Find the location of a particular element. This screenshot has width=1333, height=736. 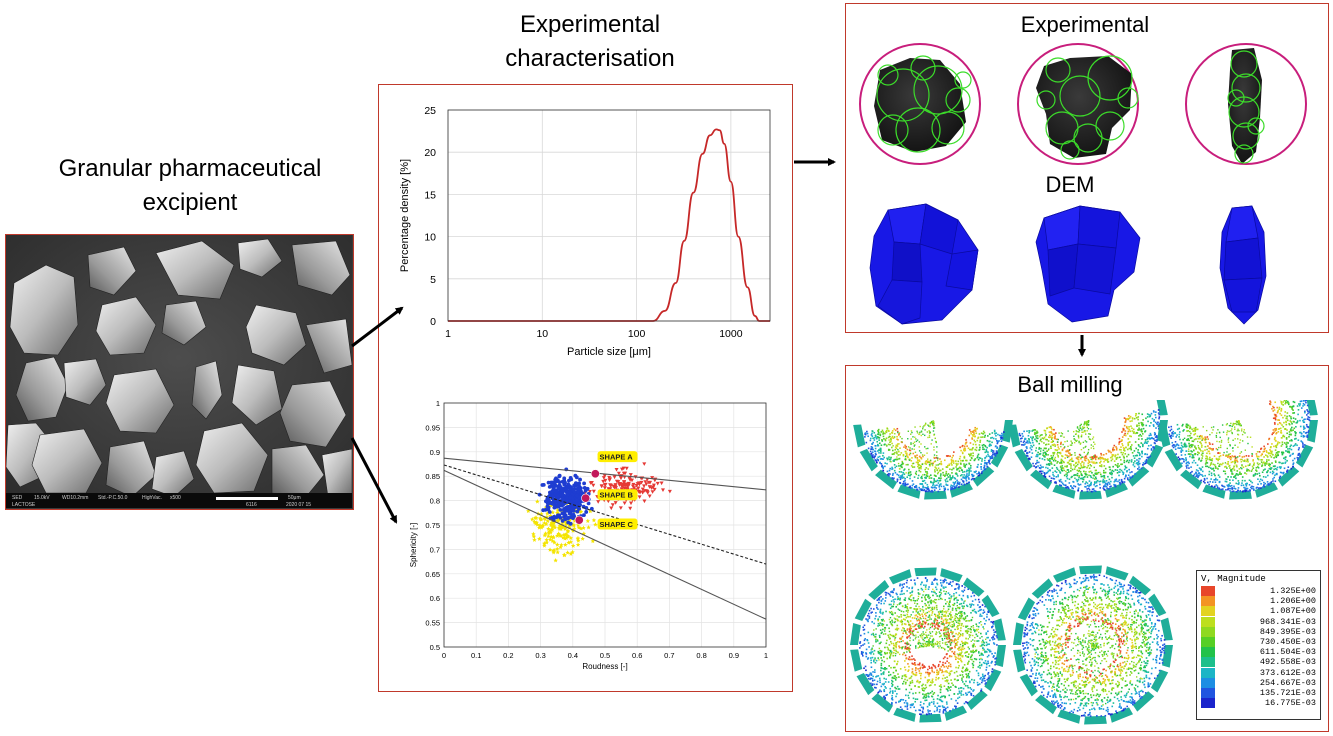

center-title-line2: characterisation is located at coordinates (590, 58).